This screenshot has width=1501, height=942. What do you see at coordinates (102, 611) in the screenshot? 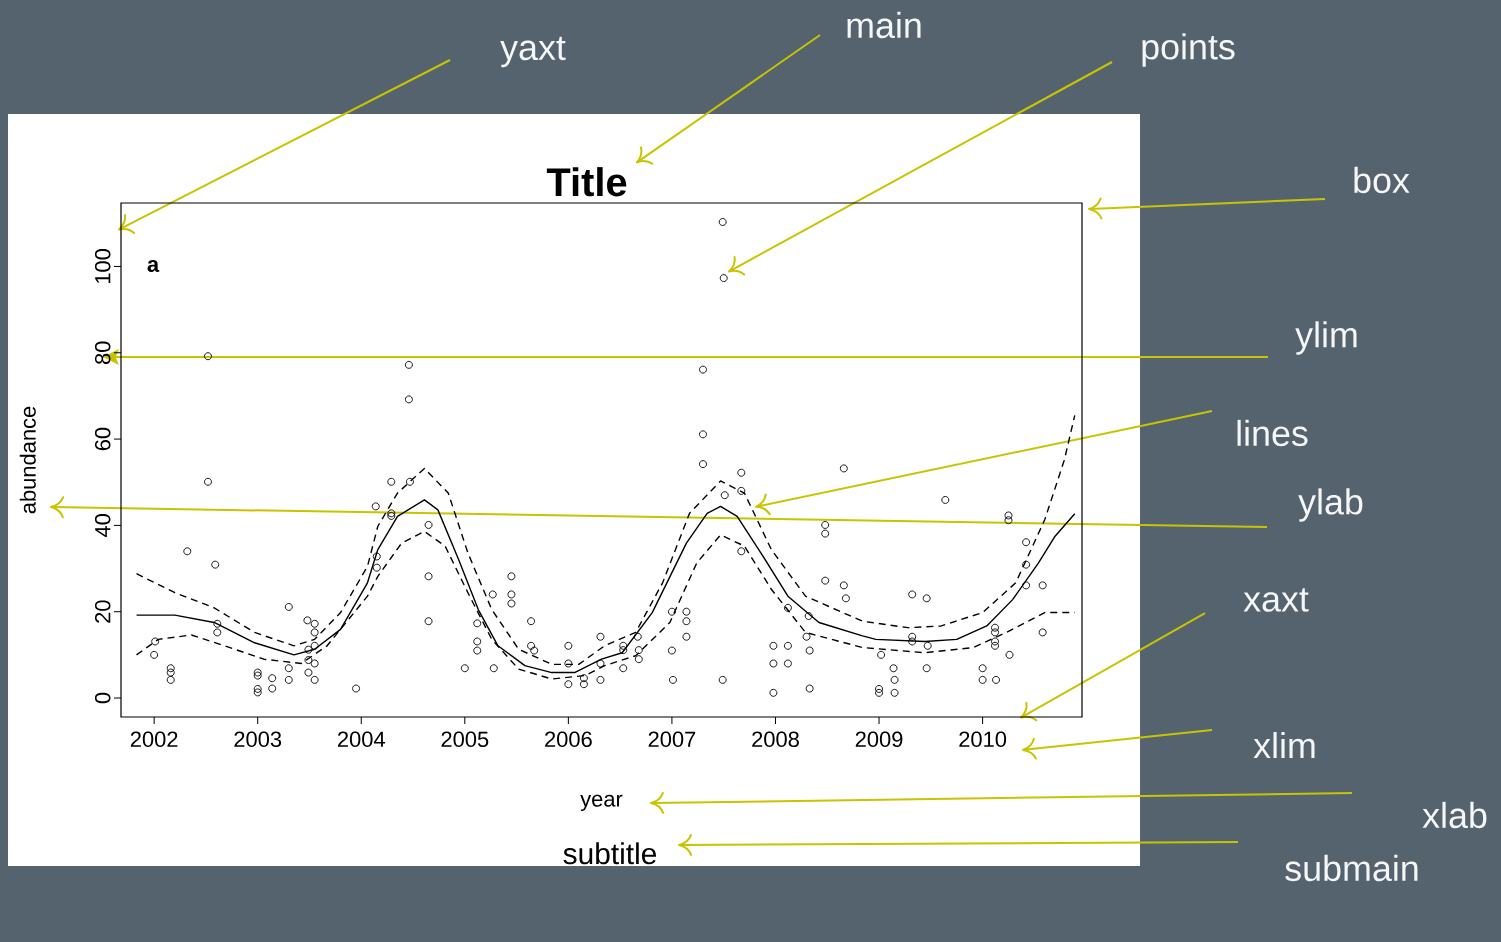
I see `y-tick-label: 20` at bounding box center [102, 611].